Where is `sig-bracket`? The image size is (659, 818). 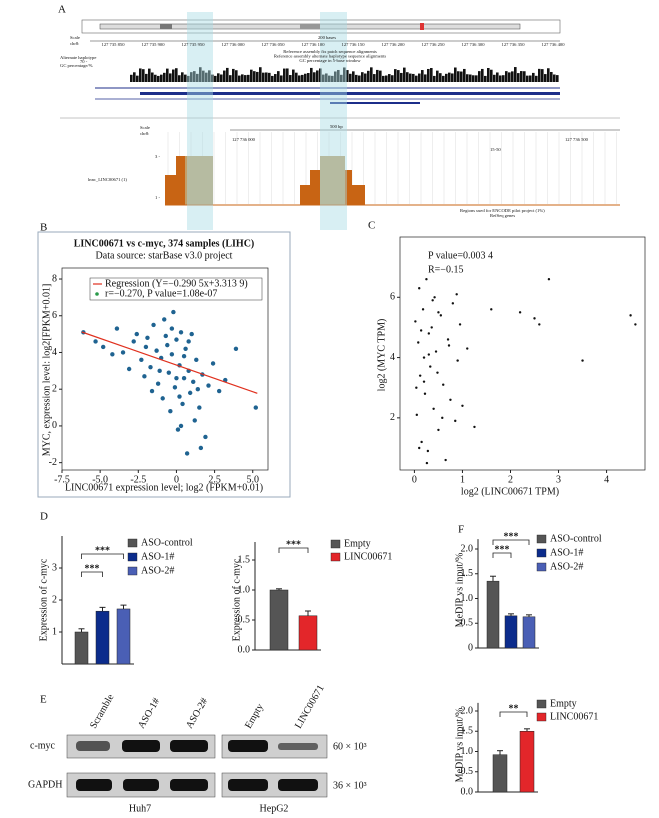
sig-bracket is located at coordinates (502, 555).